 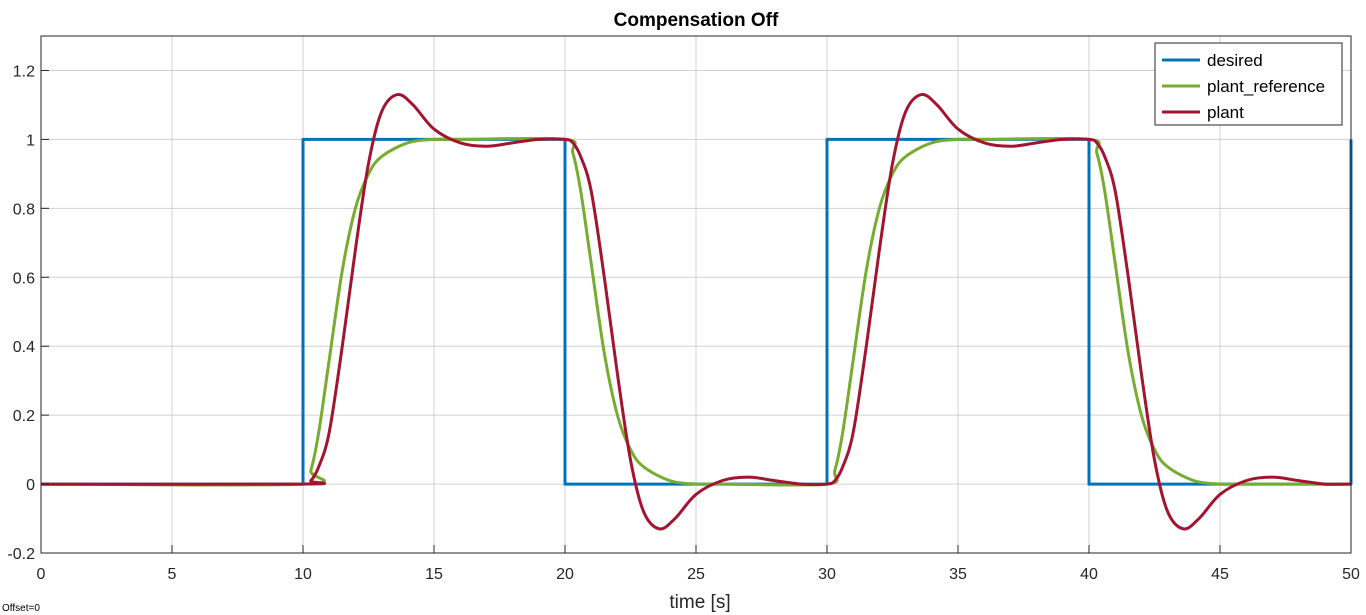 What do you see at coordinates (24, 209) in the screenshot?
I see `y-tick-label: 0.8` at bounding box center [24, 209].